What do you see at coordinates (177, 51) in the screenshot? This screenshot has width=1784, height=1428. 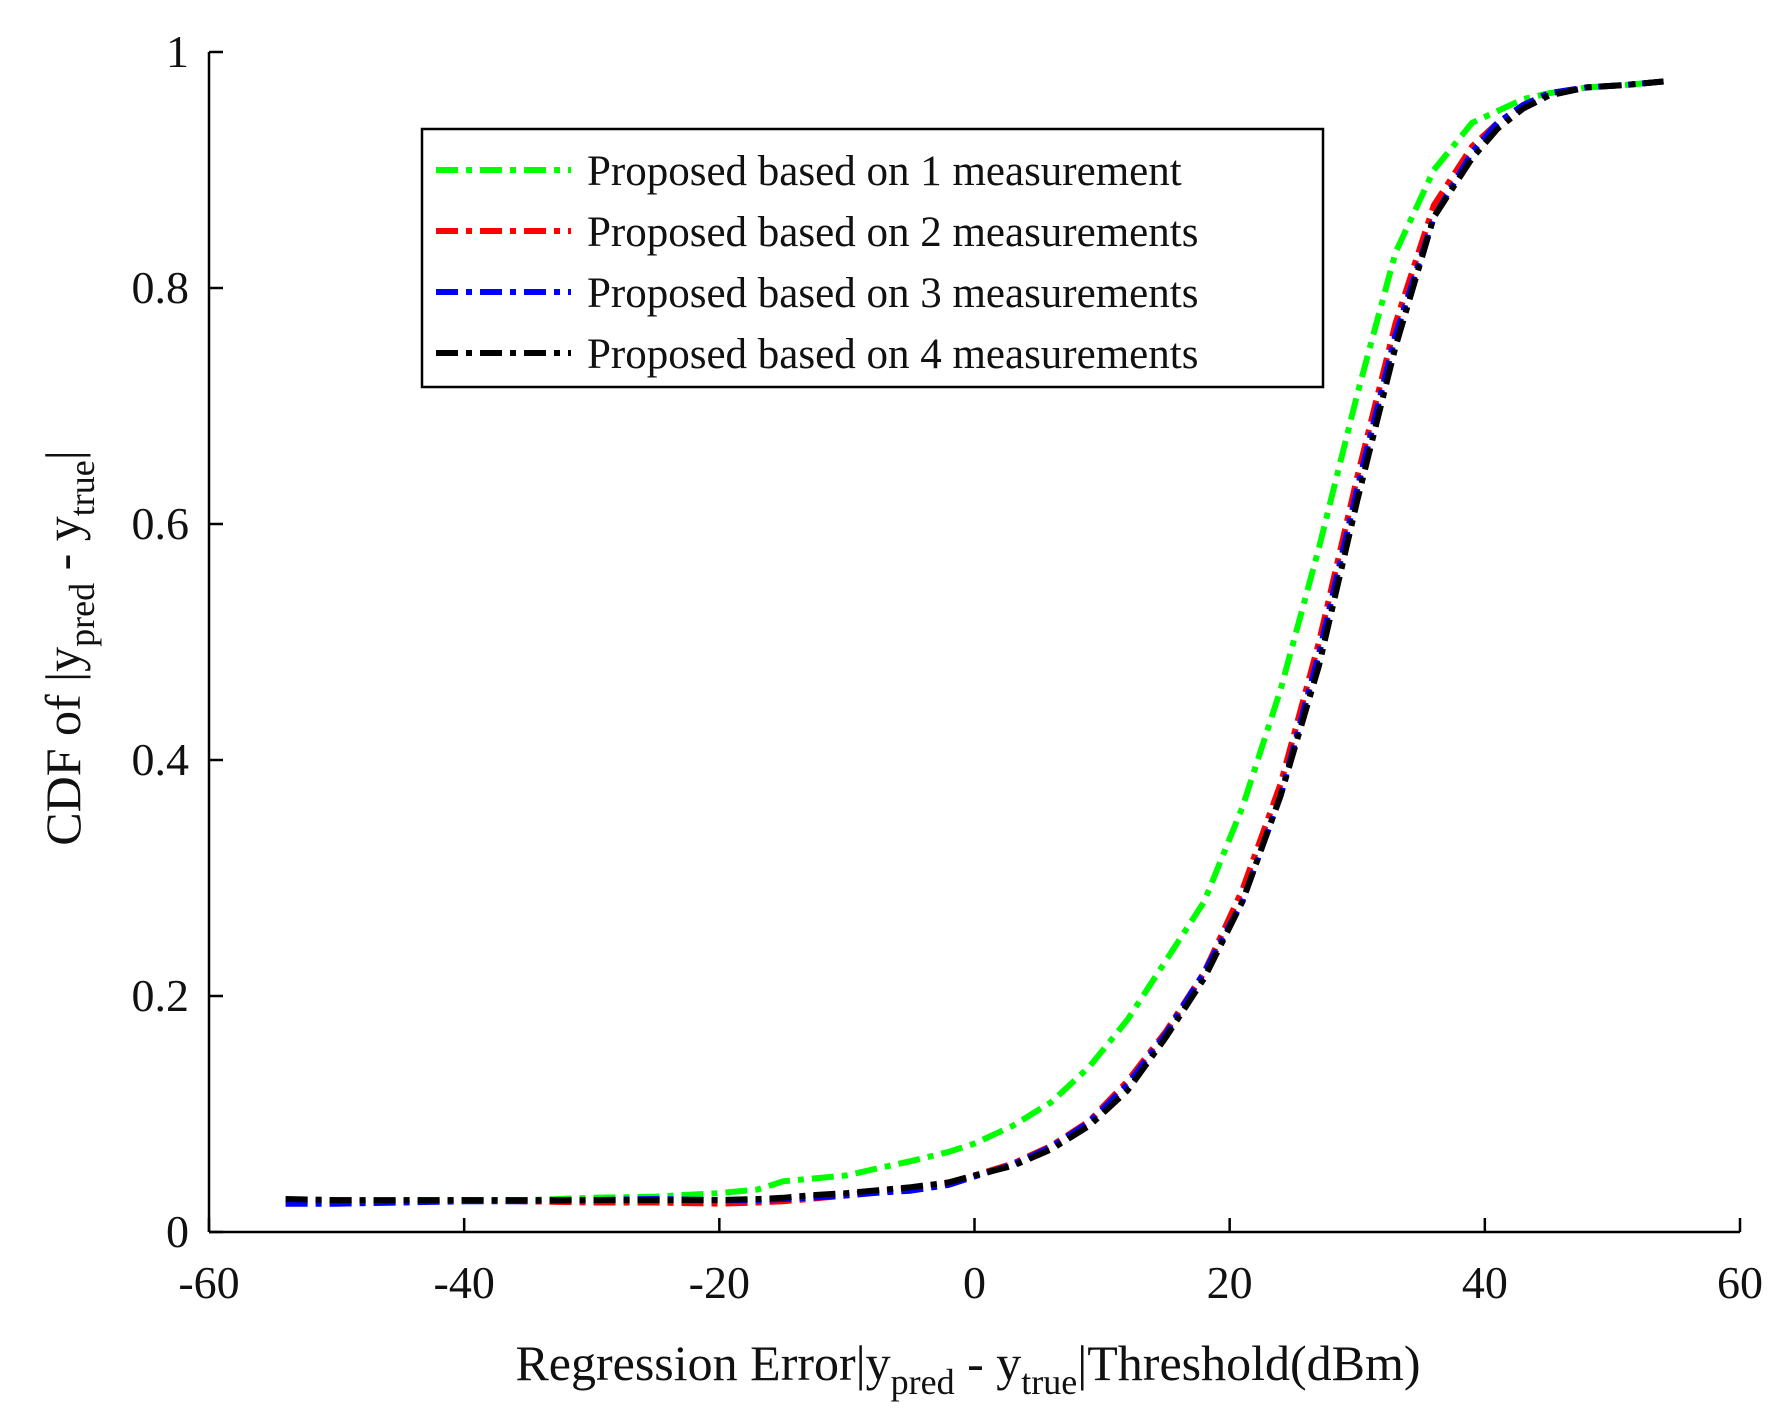 I see `y-tick-label: 1` at bounding box center [177, 51].